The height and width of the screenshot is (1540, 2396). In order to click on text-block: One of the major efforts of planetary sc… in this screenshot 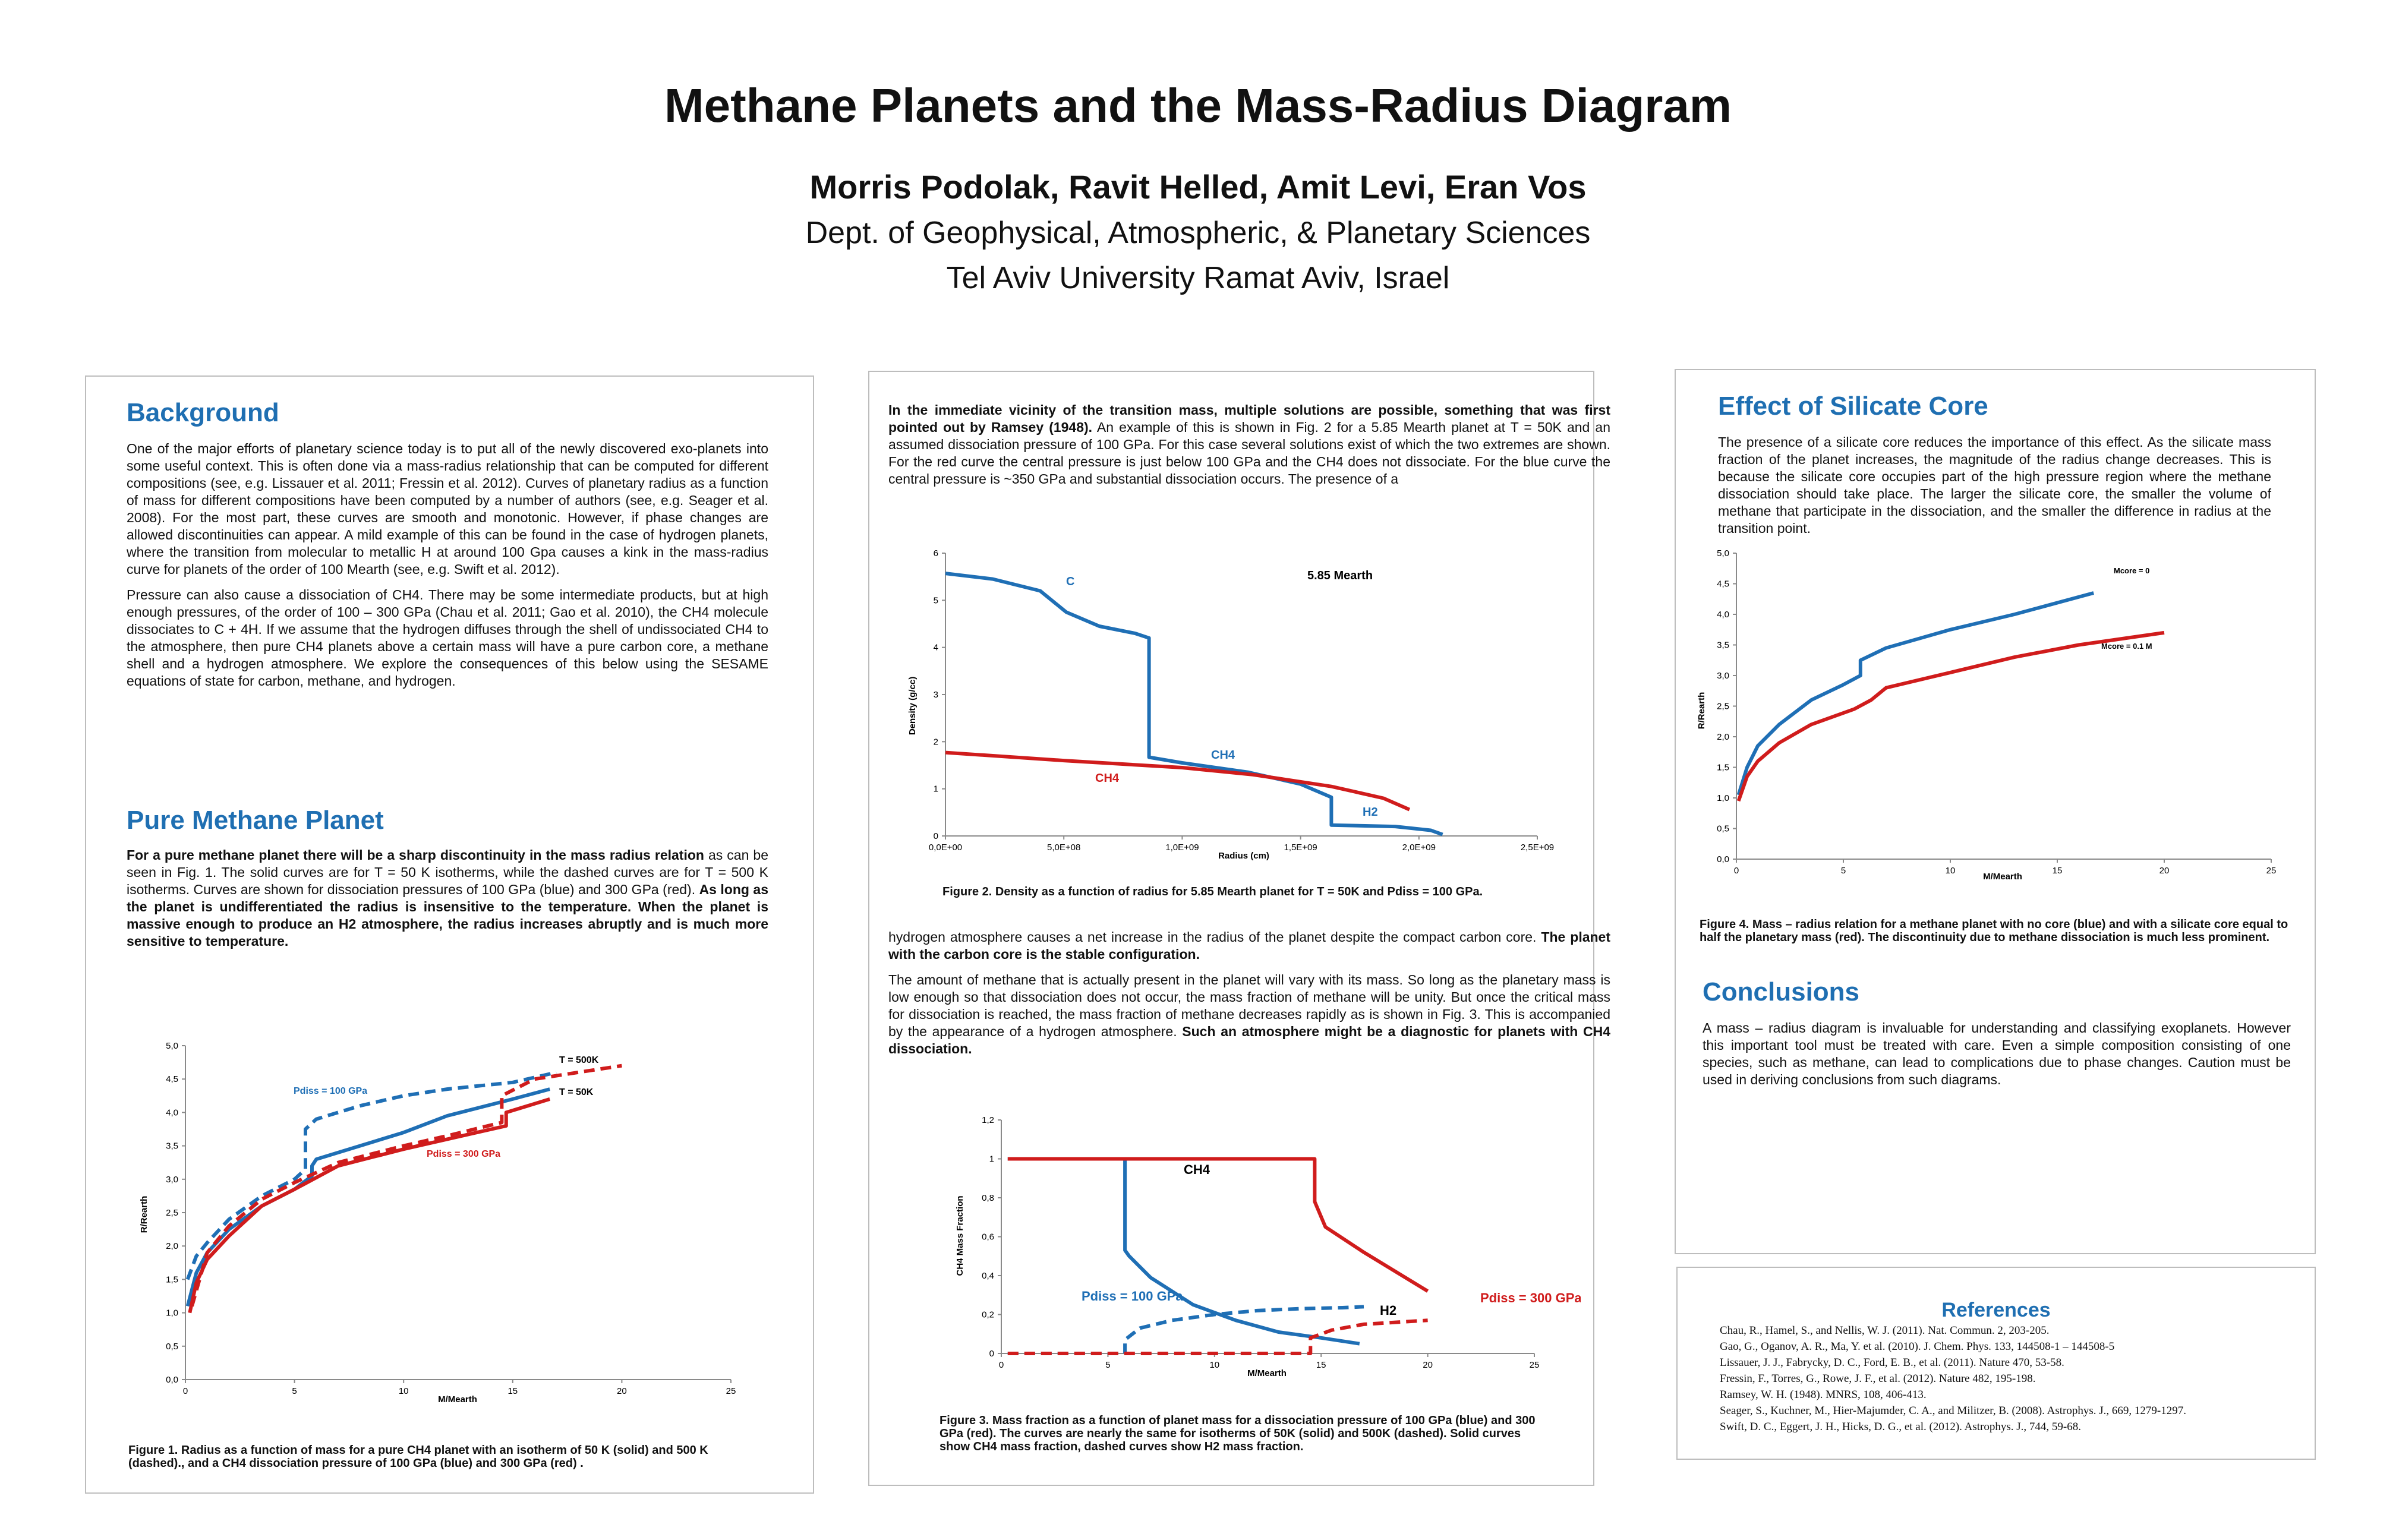, I will do `click(447, 569)`.